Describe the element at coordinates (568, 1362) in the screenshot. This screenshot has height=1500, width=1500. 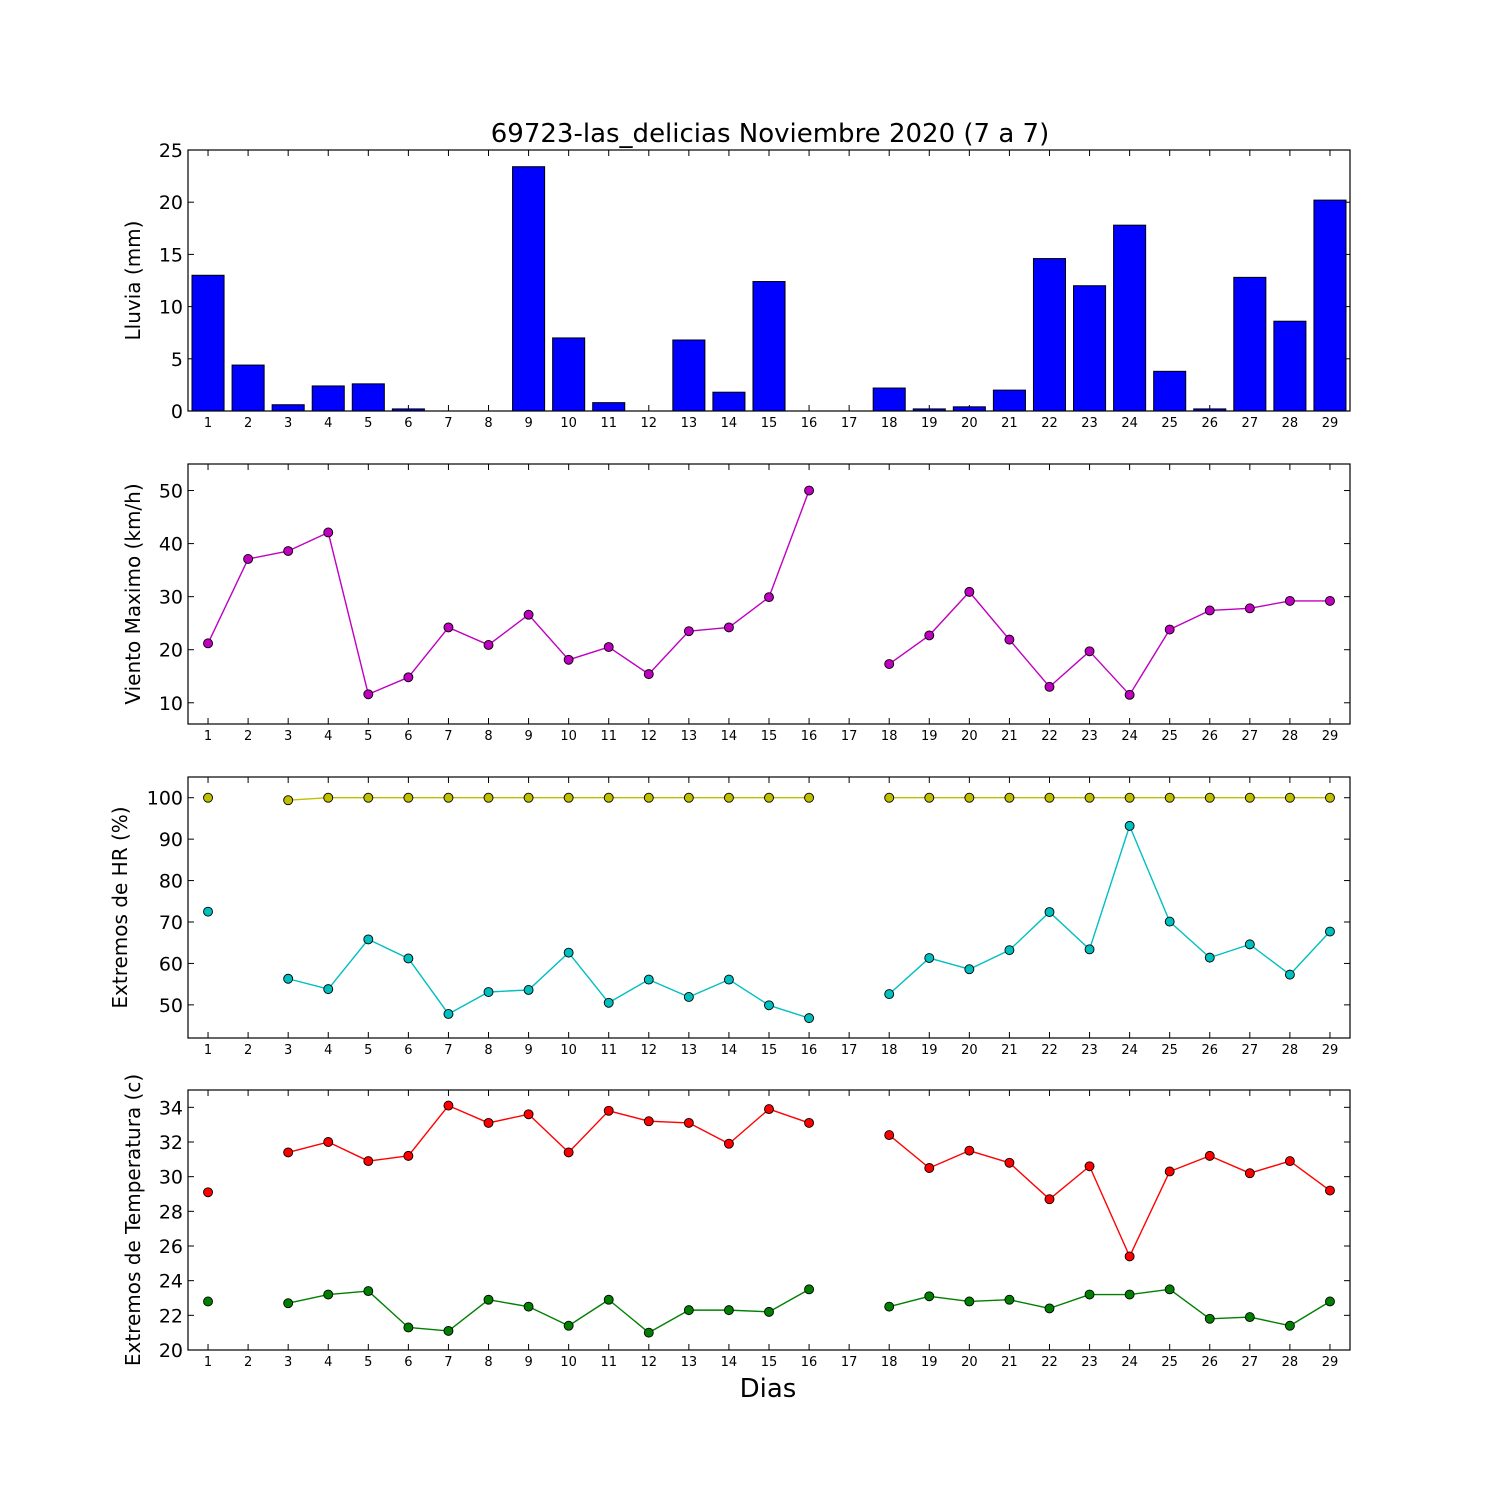
I see `x-tick-label: 10` at that location.